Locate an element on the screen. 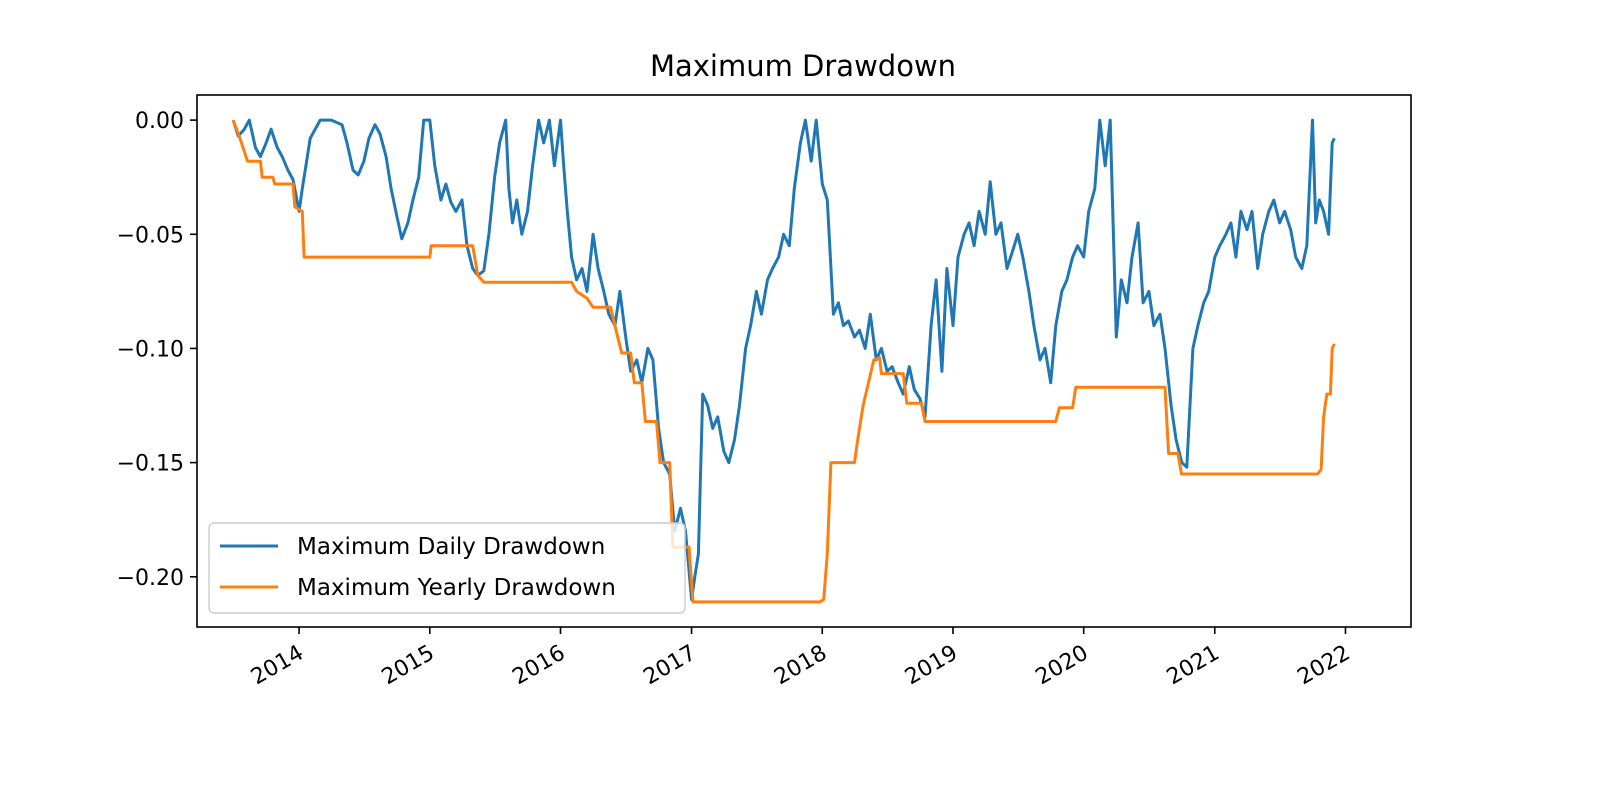  y-tick-label: −0.20 is located at coordinates (150, 578).